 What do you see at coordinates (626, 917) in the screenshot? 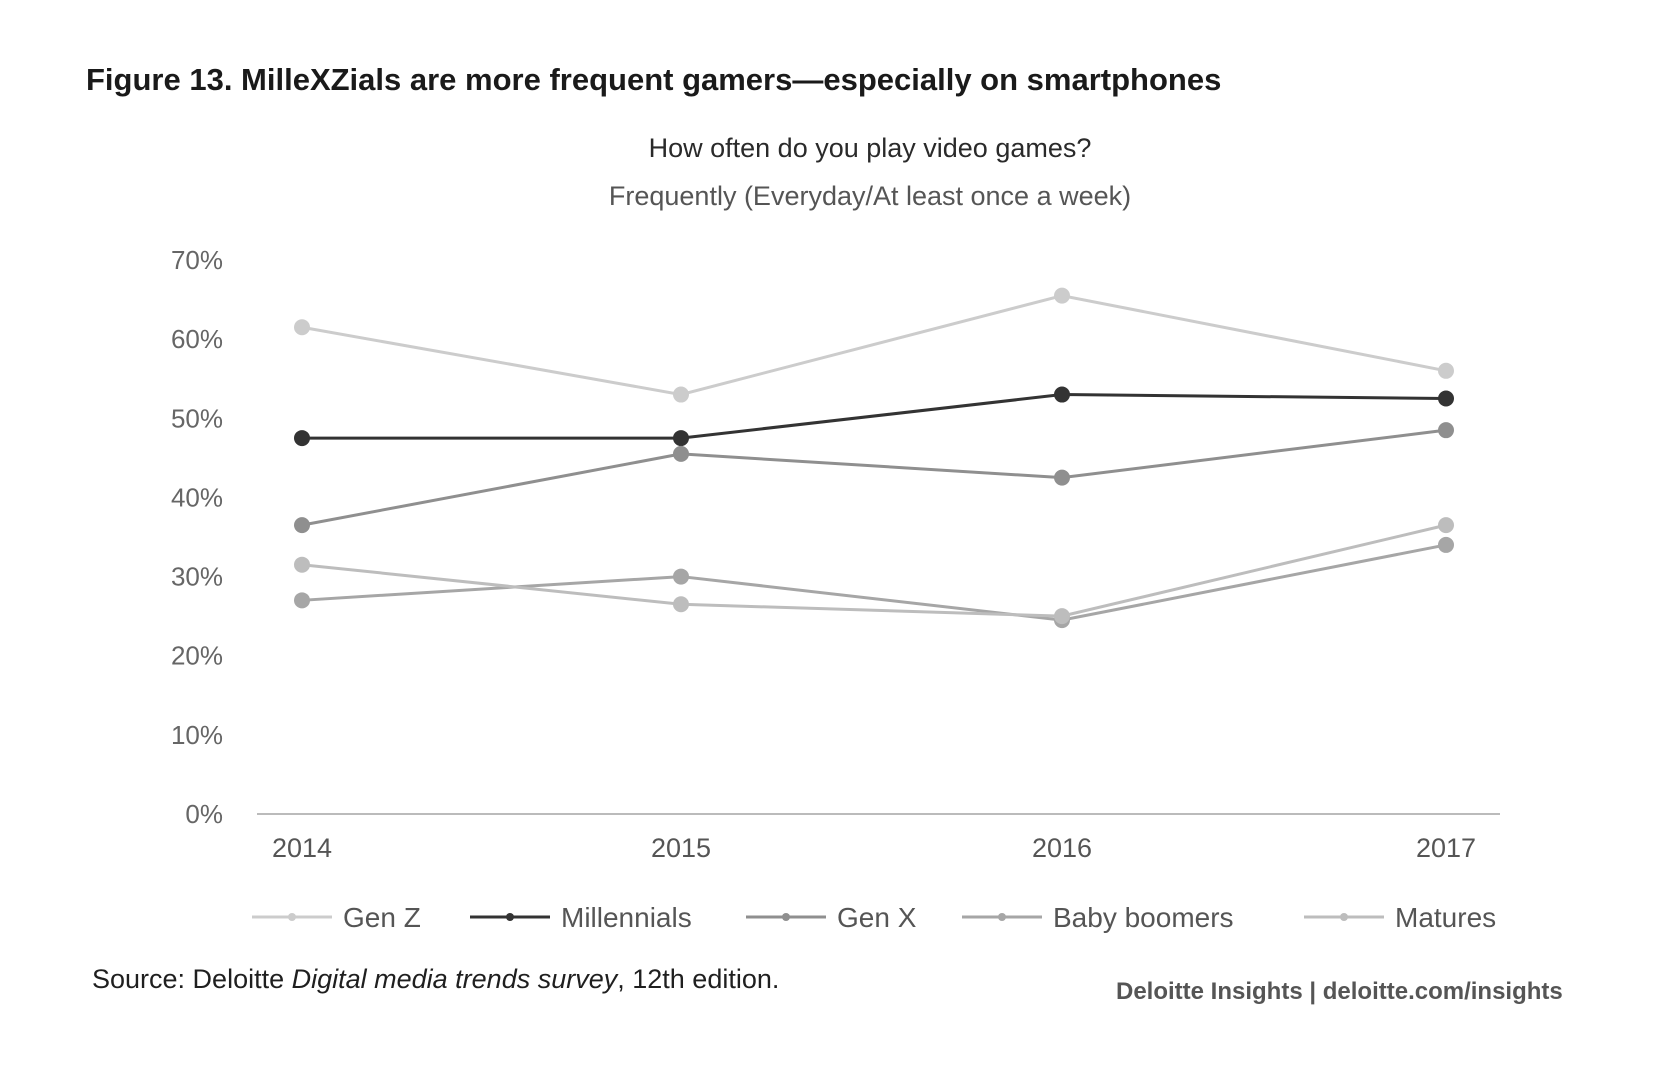
I see `legend-label: Millennials` at bounding box center [626, 917].